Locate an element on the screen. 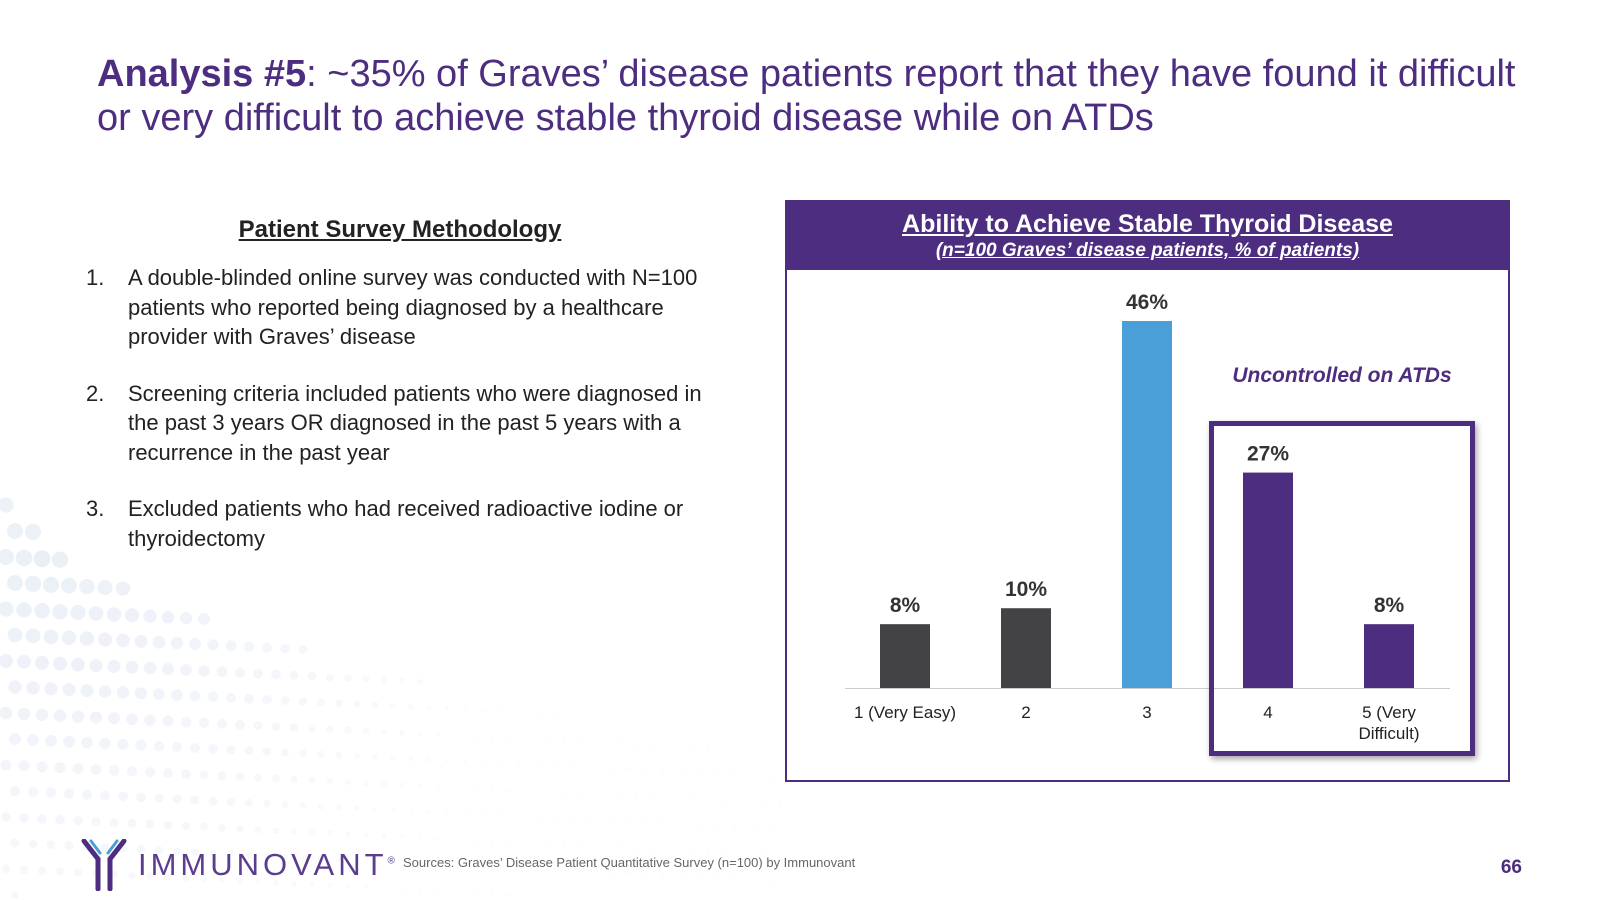 This screenshot has height=900, width=1600. uncontrolled-highlight-box is located at coordinates (1342, 588).